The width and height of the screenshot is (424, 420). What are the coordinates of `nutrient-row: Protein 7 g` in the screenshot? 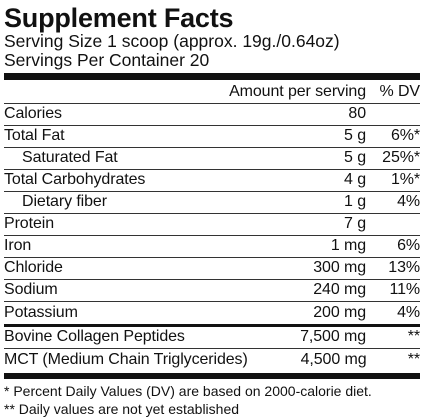 It's located at (212, 225).